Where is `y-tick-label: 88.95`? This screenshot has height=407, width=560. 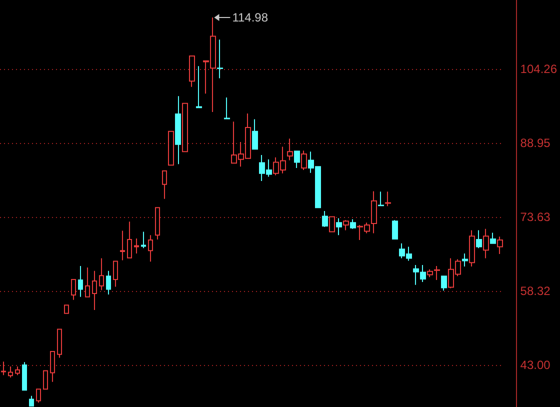 y-tick-label: 88.95 is located at coordinates (535, 143).